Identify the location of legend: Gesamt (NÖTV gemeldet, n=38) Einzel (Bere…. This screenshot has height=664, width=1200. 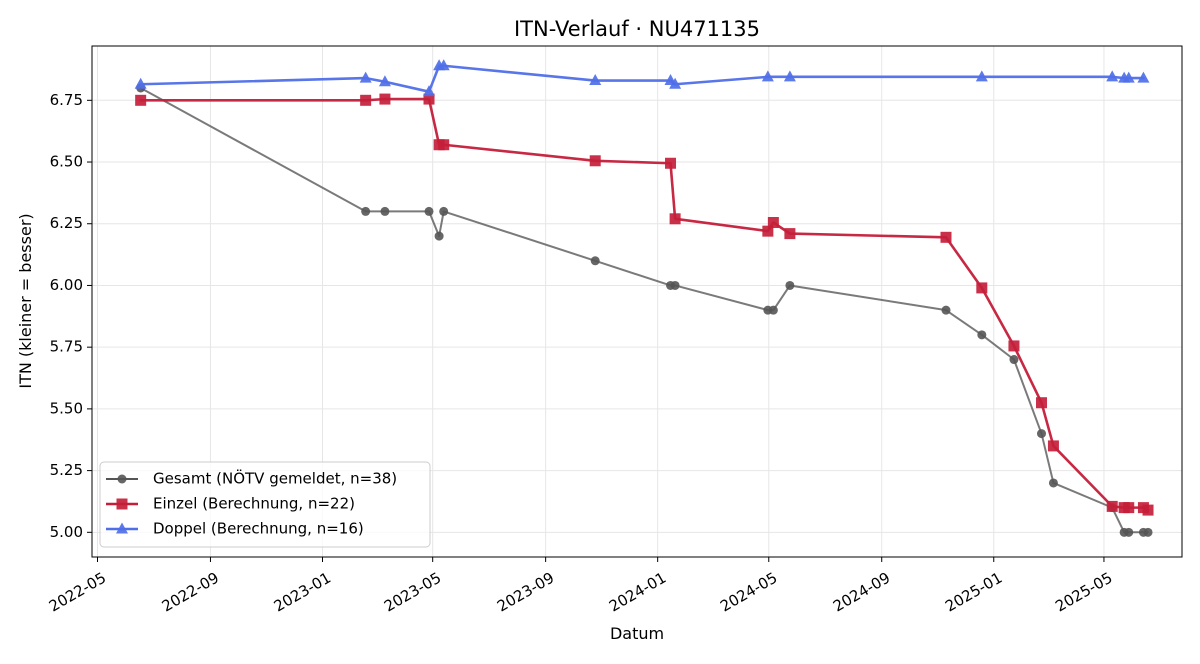
(265, 504).